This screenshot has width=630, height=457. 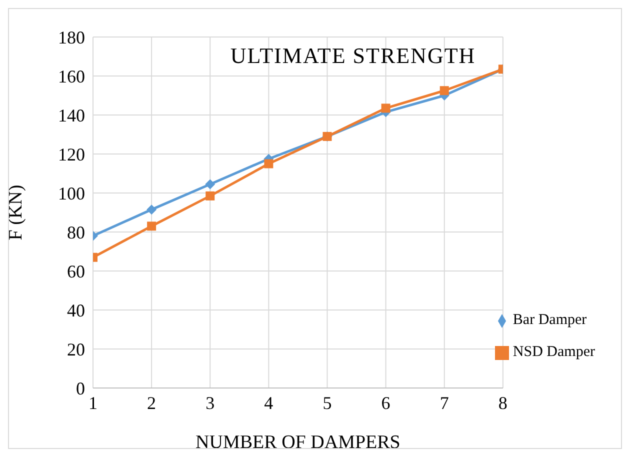 What do you see at coordinates (503, 402) in the screenshot?
I see `x-tick-label: 8` at bounding box center [503, 402].